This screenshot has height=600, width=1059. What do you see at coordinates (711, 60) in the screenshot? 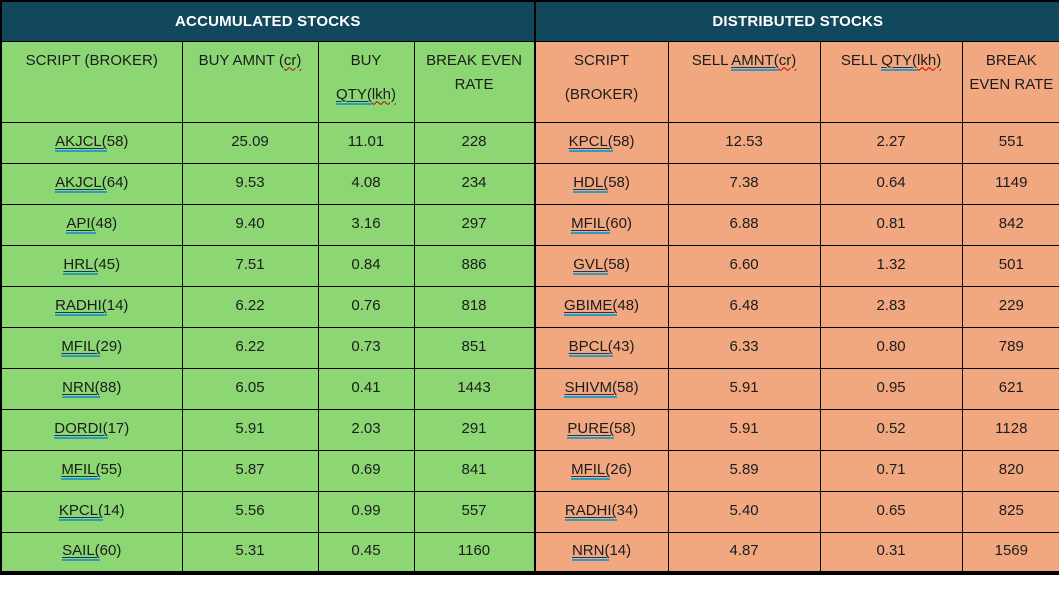
I see `sell-amnt-text: SELL` at bounding box center [711, 60].